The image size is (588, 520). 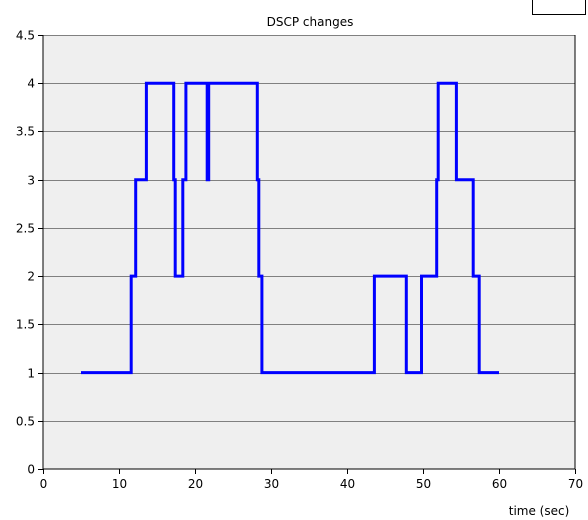 I want to click on chart-title: DSCP changes, so click(x=310, y=22).